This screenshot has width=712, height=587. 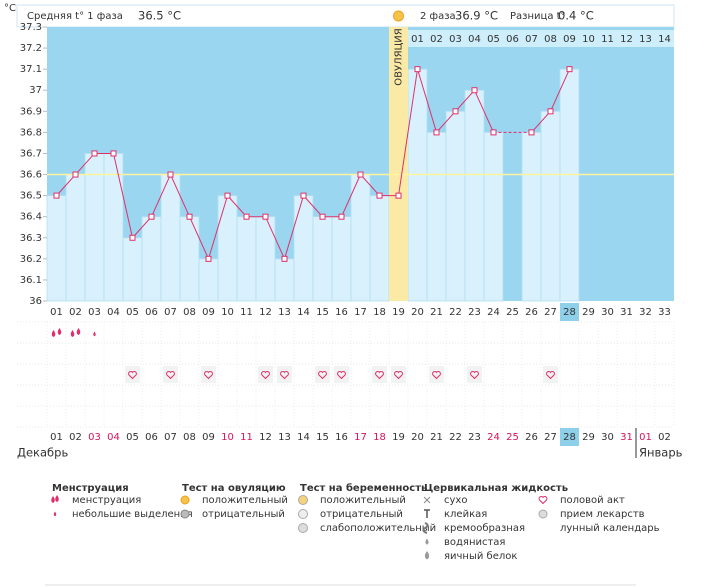 I want to click on x-tick-label: 04, so click(x=113, y=312).